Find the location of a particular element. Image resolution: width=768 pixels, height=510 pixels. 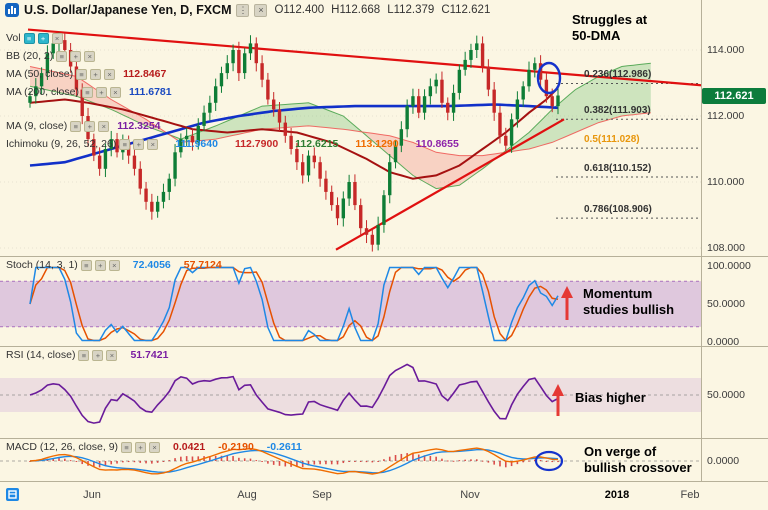

time-axis-label-Feb: Feb is located at coordinates (690, 495).